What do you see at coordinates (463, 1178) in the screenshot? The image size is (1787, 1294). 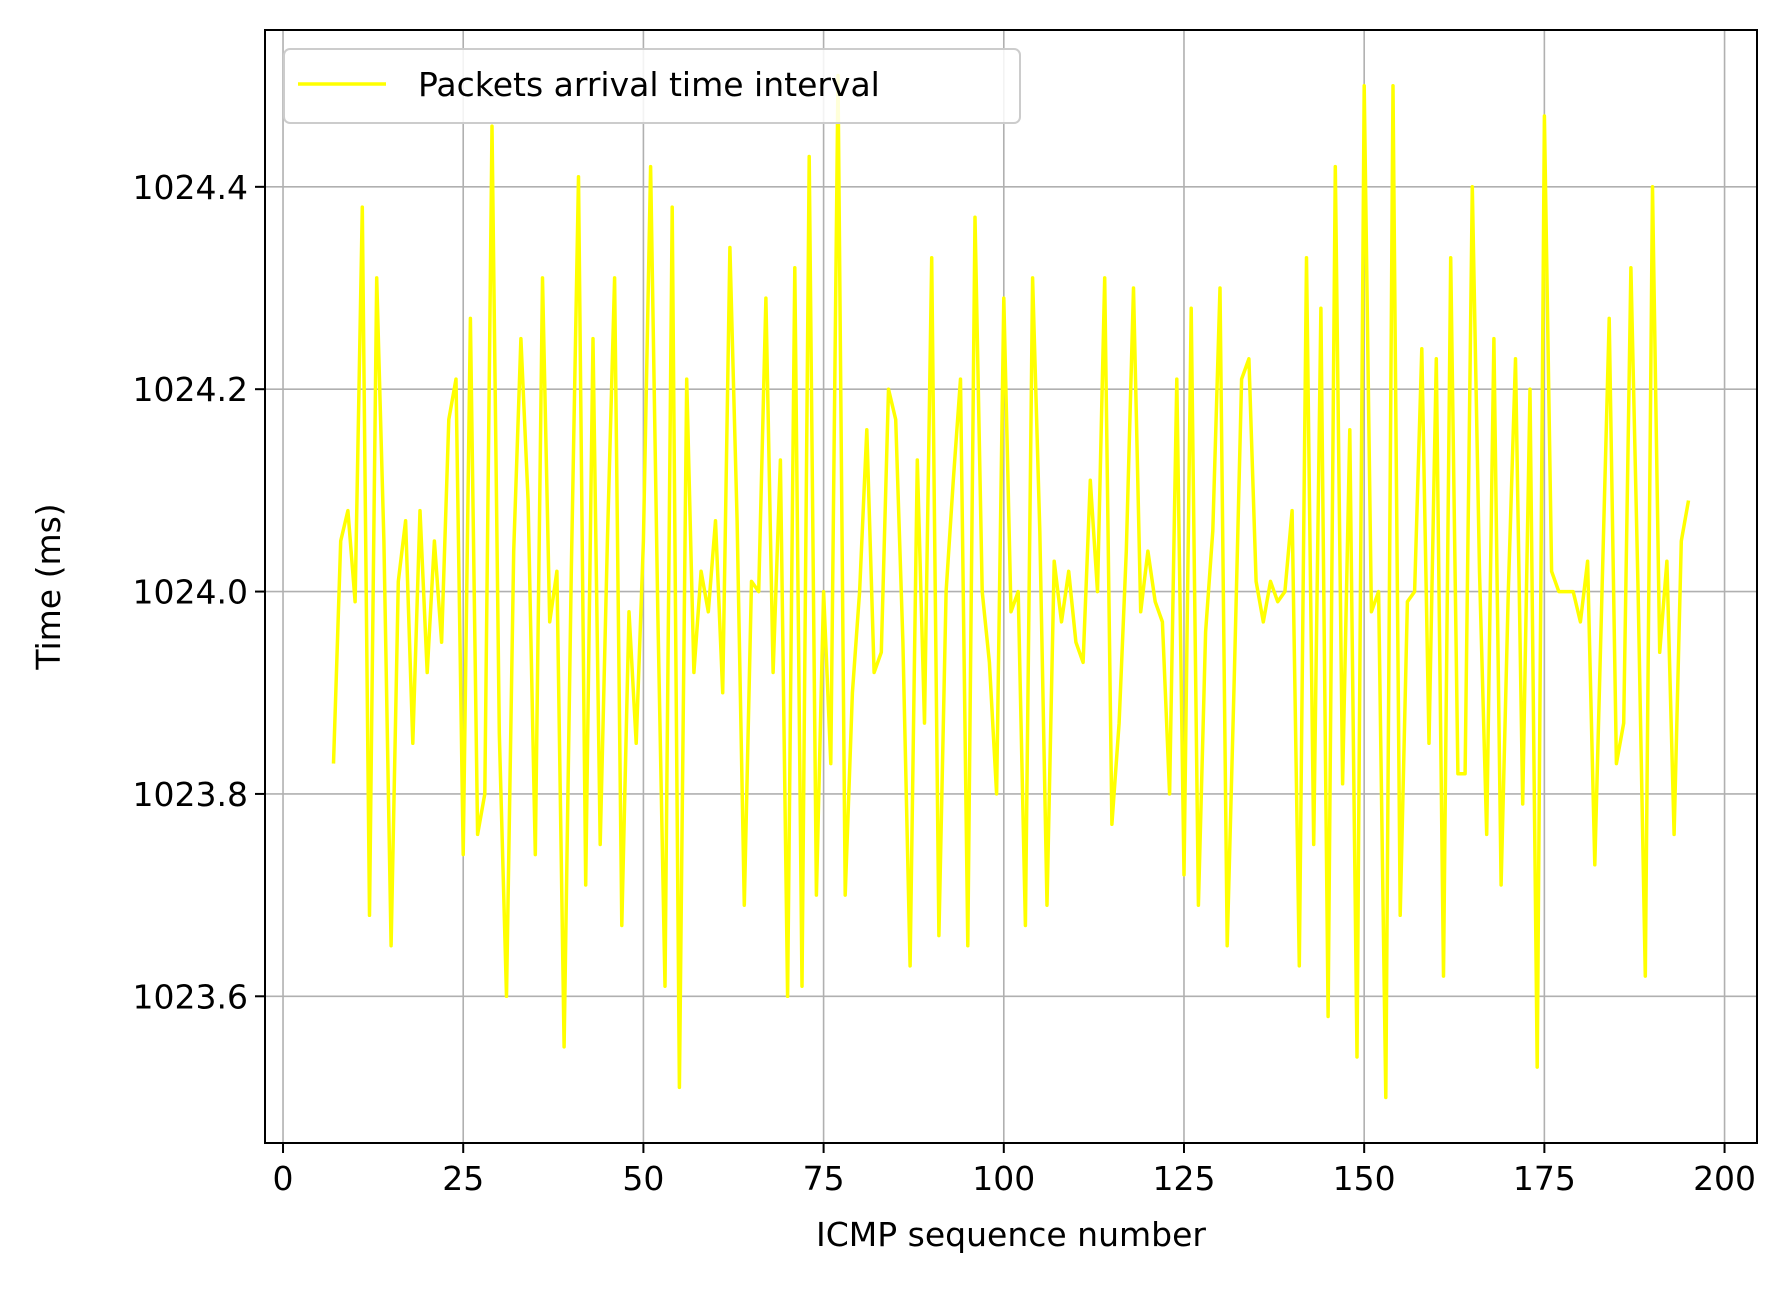 I see `x-tick-label: 25` at bounding box center [463, 1178].